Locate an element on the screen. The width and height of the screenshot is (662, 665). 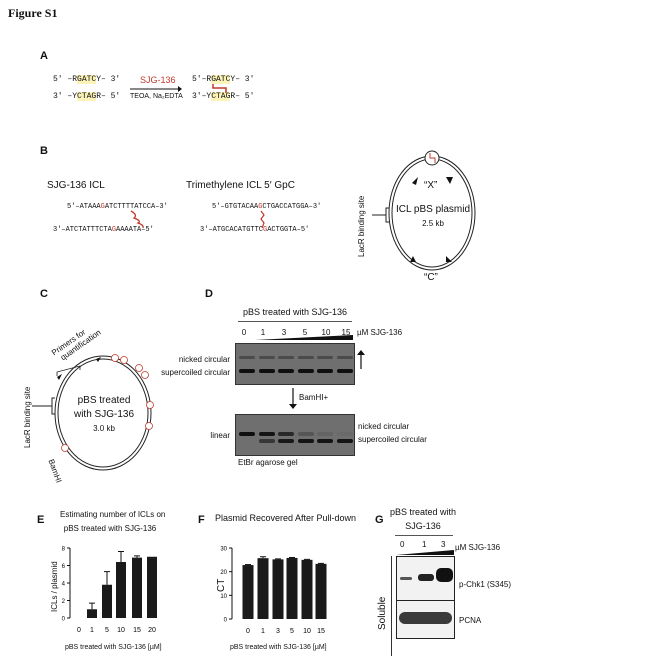
gel-digested is located at coordinates (295, 435).